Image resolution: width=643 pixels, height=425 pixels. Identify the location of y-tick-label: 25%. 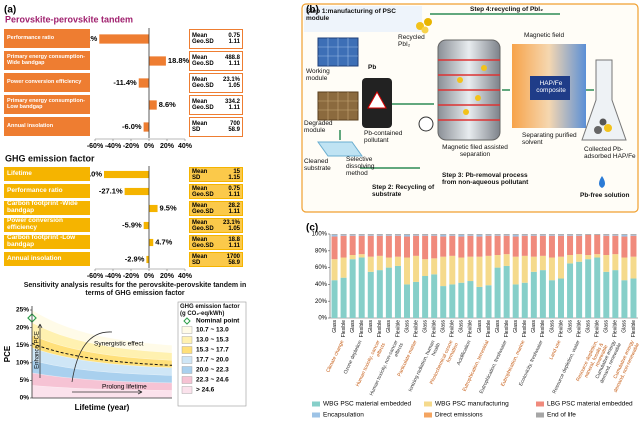
(22, 310).